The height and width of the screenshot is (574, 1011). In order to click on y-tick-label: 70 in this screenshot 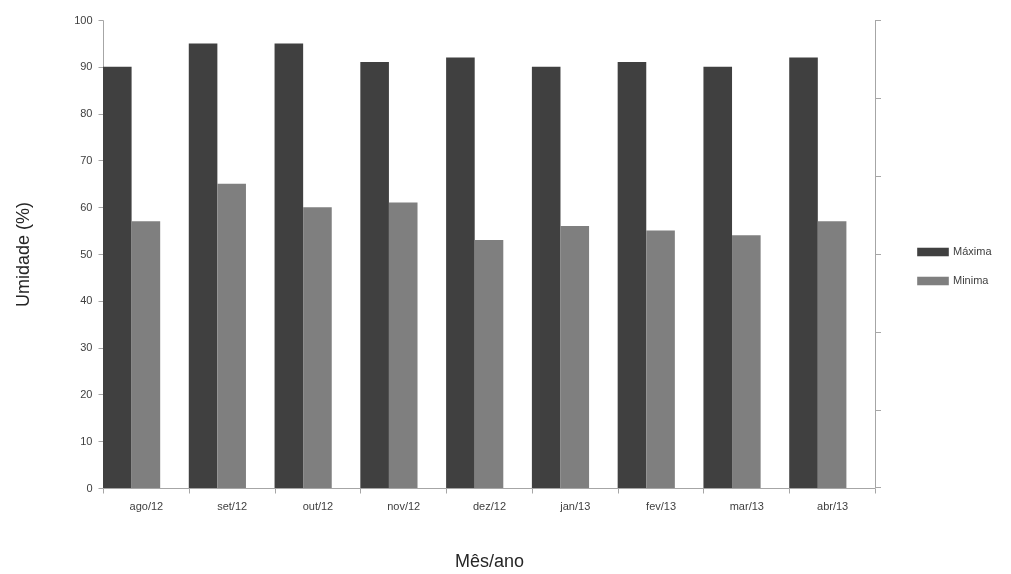, I will do `click(86, 159)`.